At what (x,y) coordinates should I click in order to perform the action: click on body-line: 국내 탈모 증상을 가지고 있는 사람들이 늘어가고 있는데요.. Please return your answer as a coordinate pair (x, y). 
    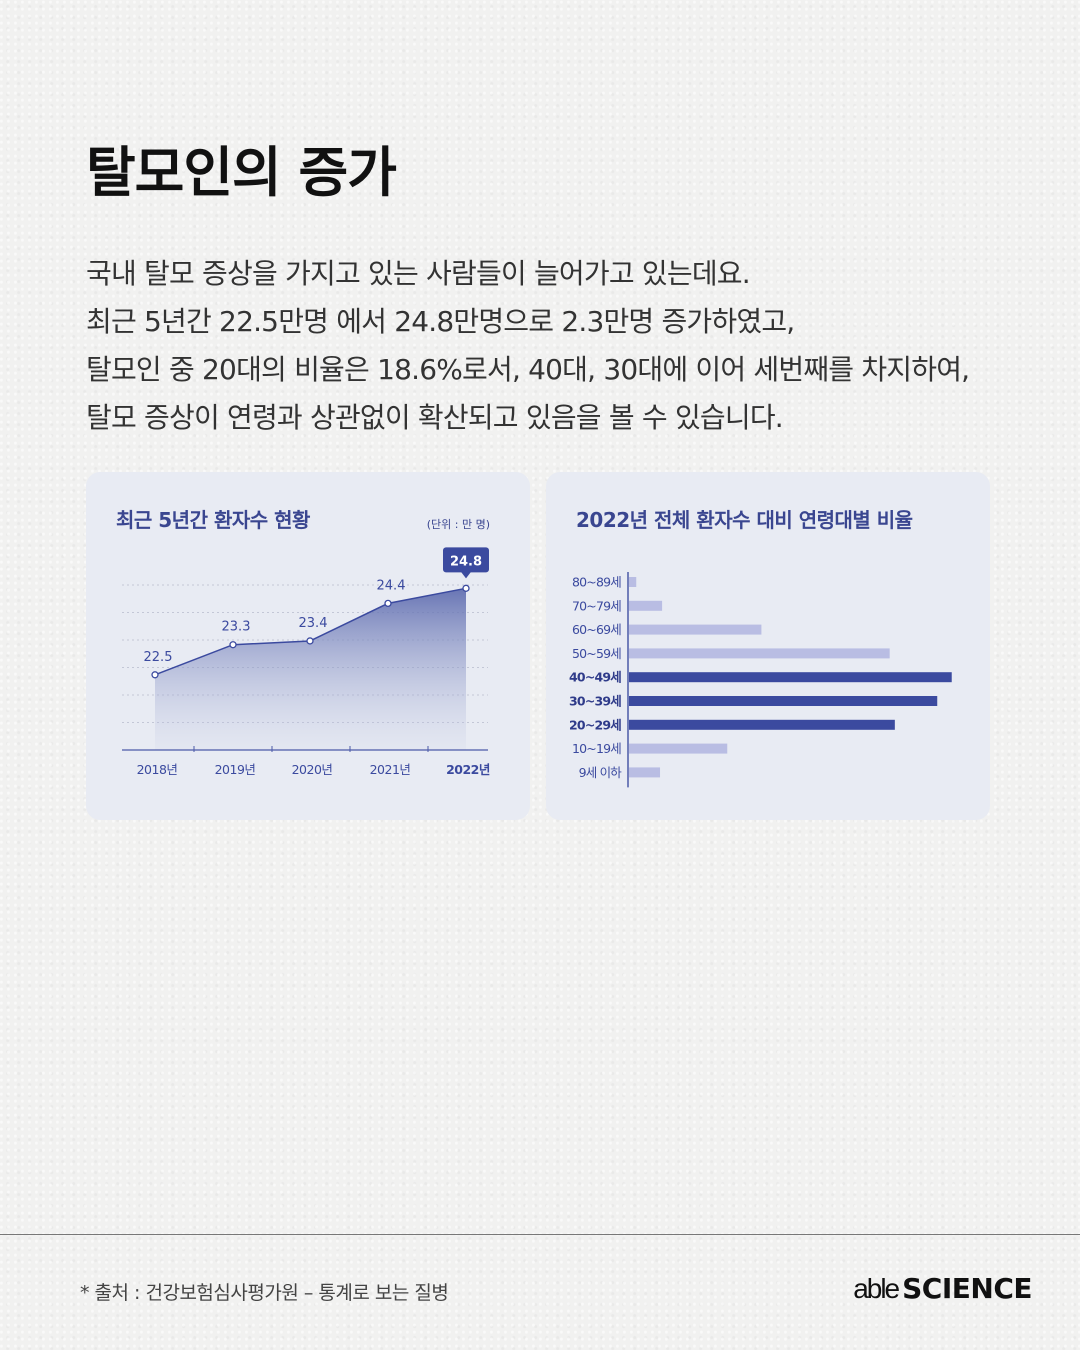
    Looking at the image, I should click on (418, 273).